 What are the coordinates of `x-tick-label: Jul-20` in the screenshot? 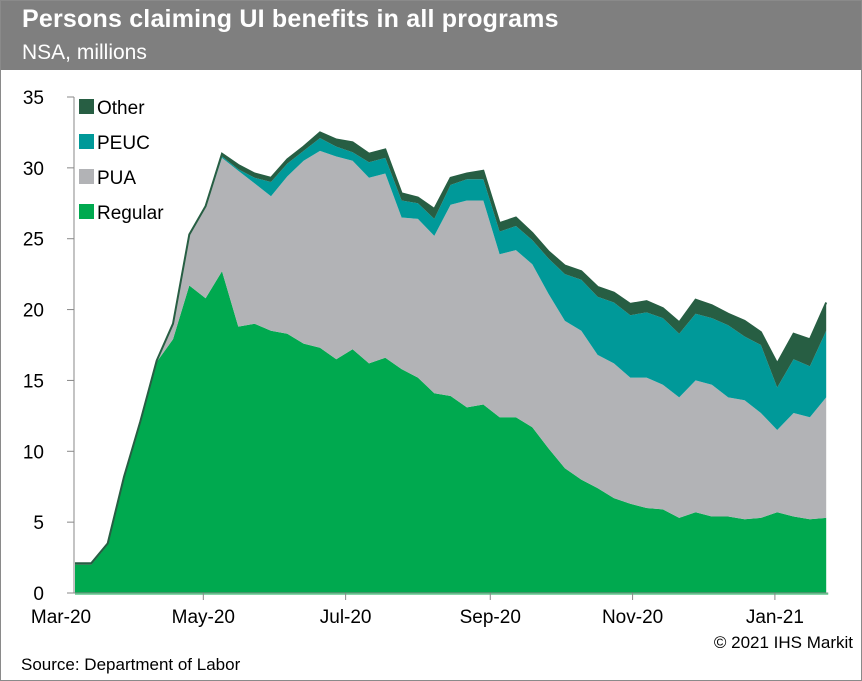 It's located at (346, 617).